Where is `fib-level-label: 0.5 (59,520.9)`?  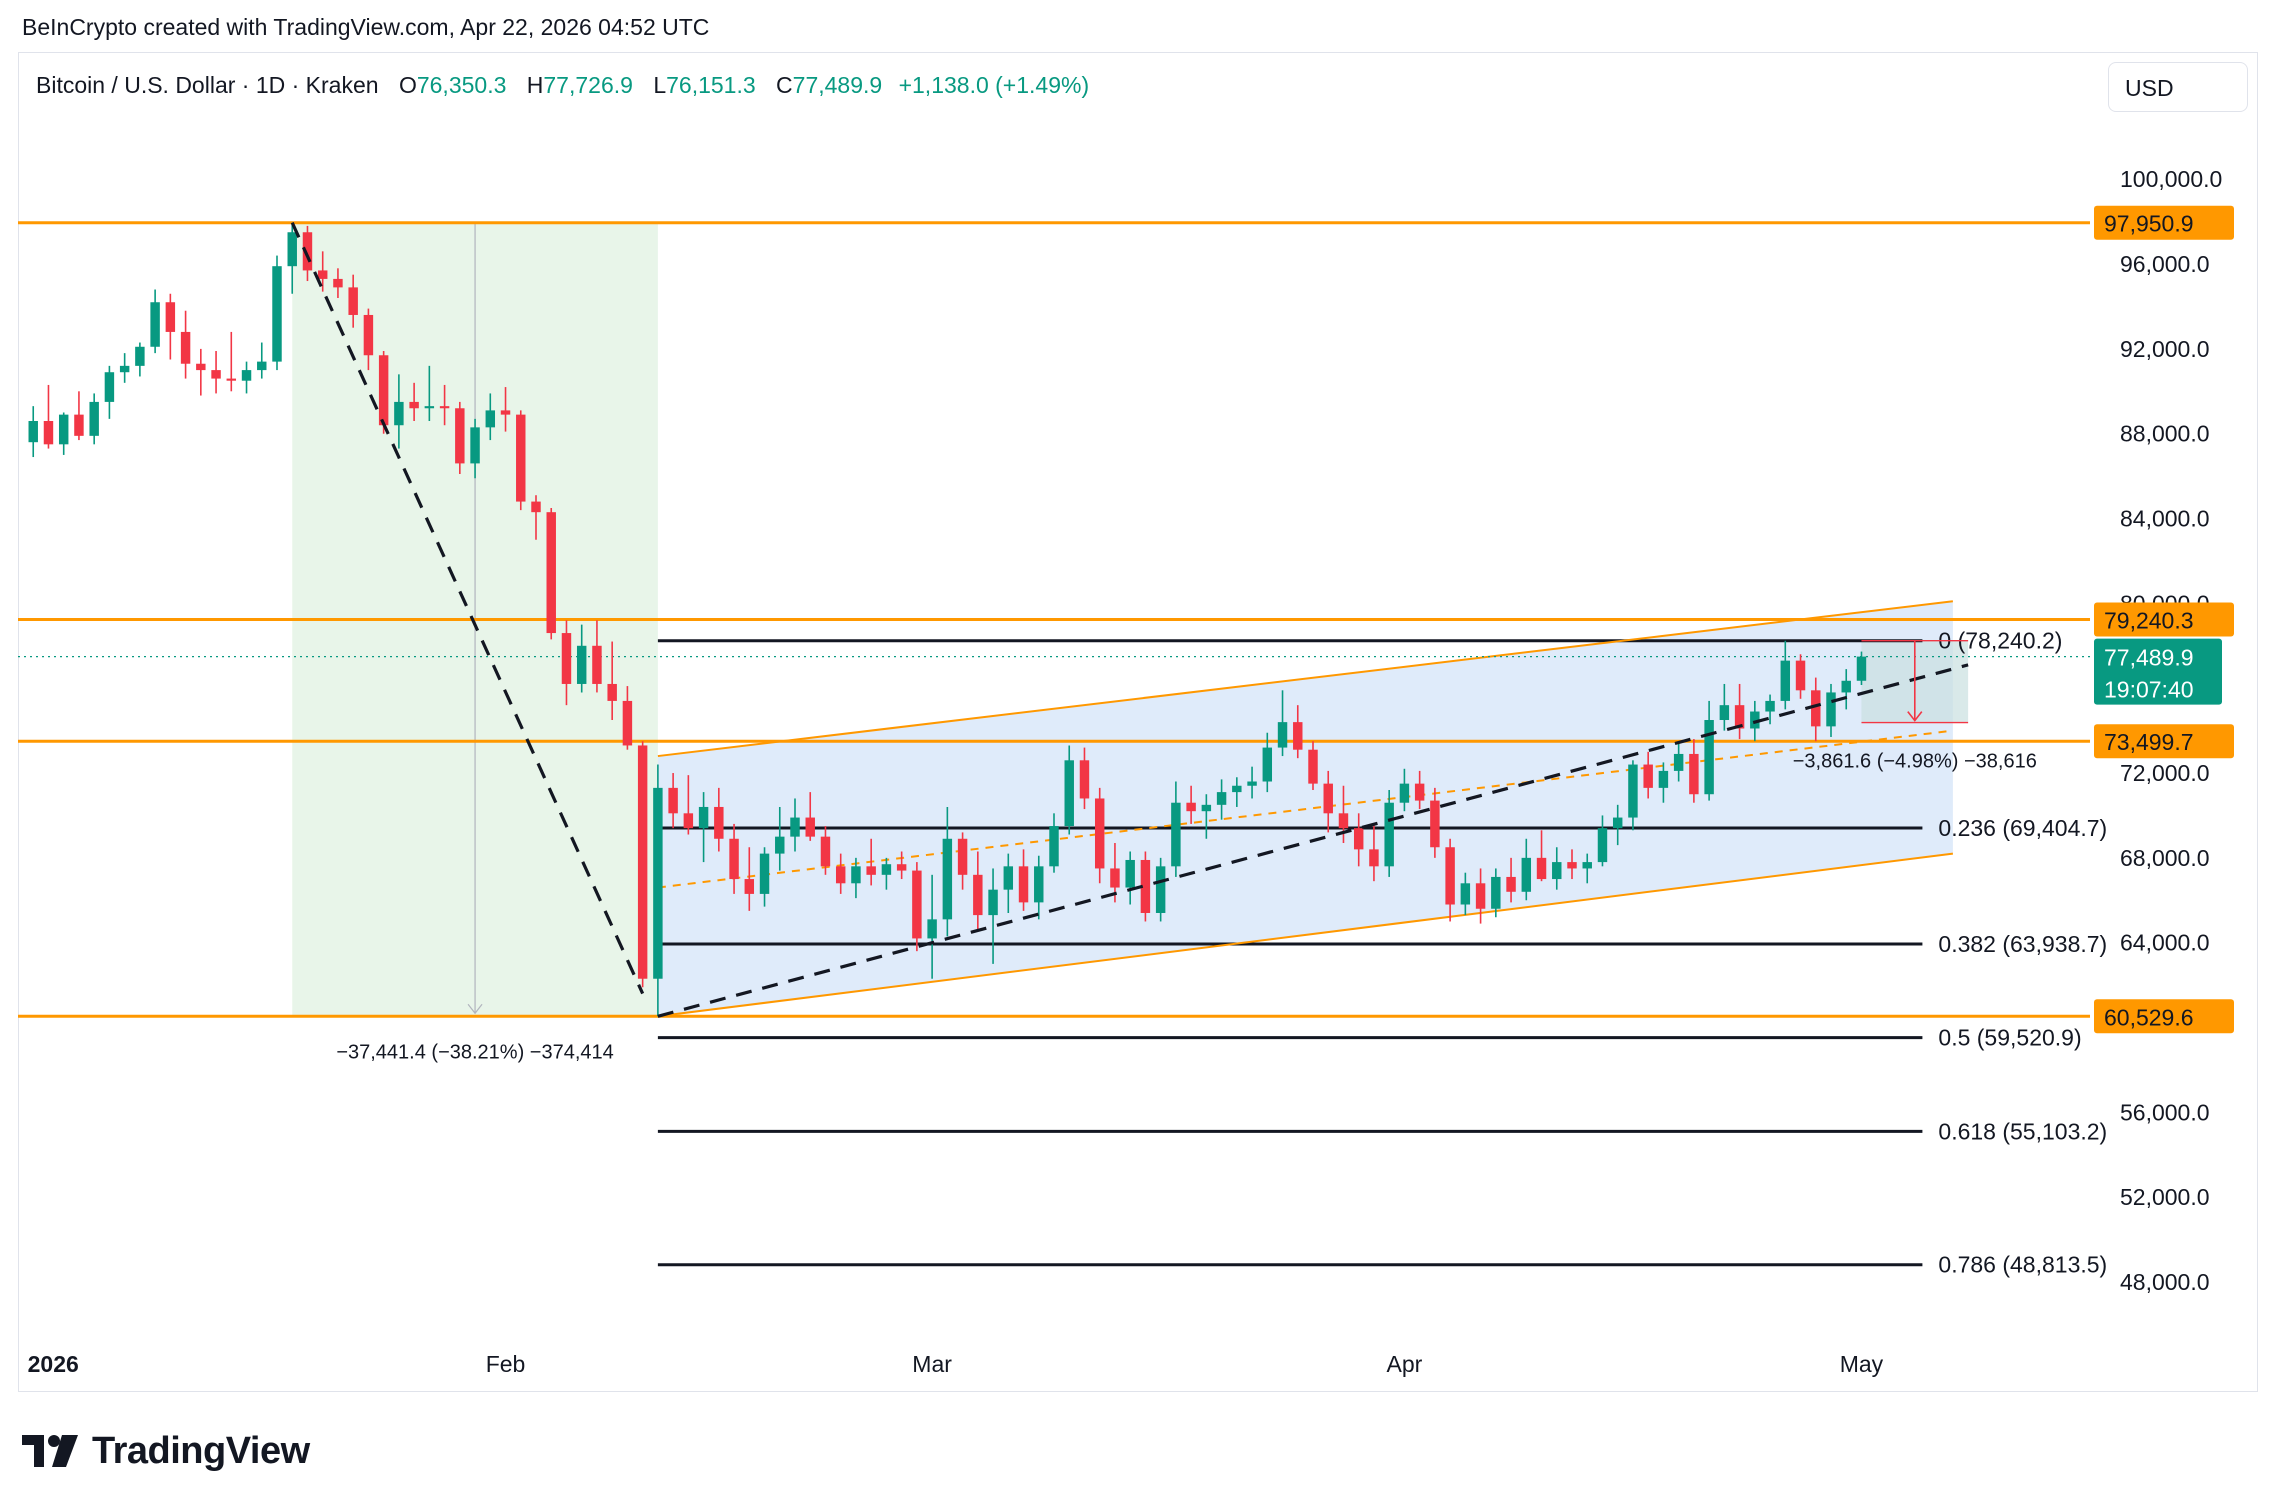 fib-level-label: 0.5 (59,520.9) is located at coordinates (2009, 1038).